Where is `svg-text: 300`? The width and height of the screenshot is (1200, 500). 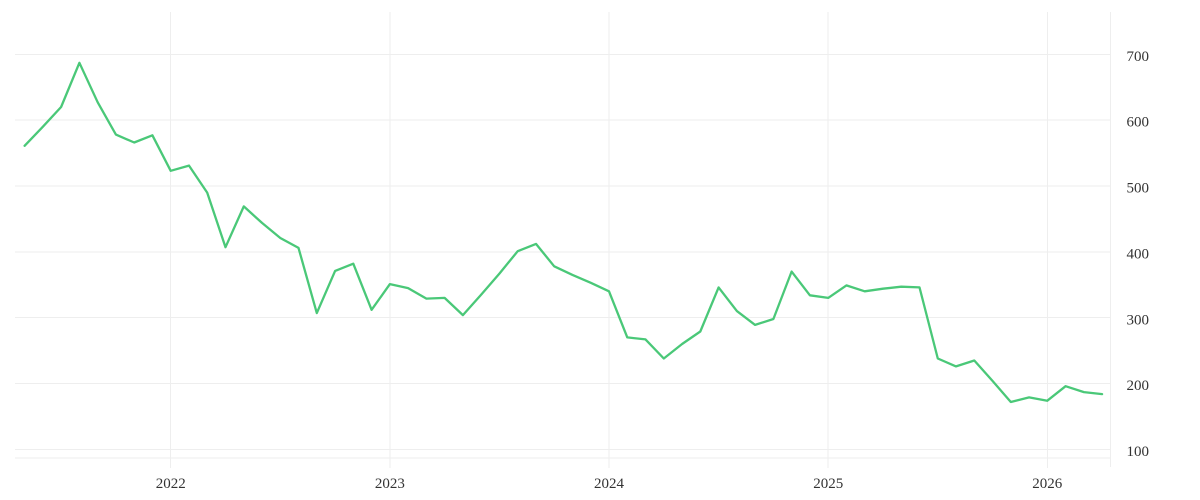
svg-text: 300 is located at coordinates (1138, 320).